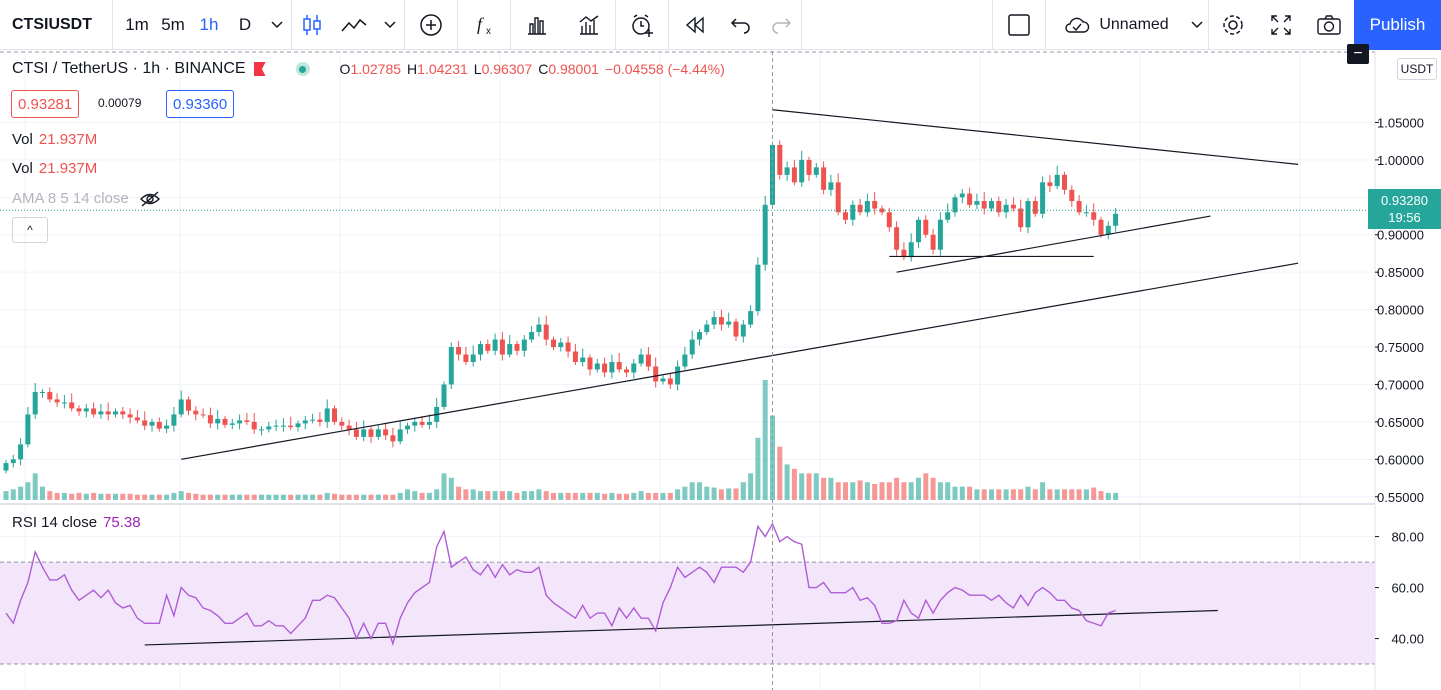  What do you see at coordinates (76, 522) in the screenshot?
I see `rsi-legend: RSI 14 close 75.38` at bounding box center [76, 522].